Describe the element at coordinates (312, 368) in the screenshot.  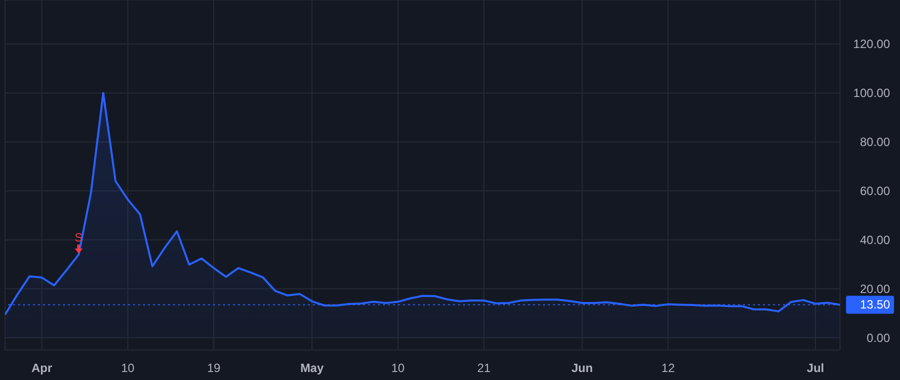
I see `x-tick-label: May` at that location.